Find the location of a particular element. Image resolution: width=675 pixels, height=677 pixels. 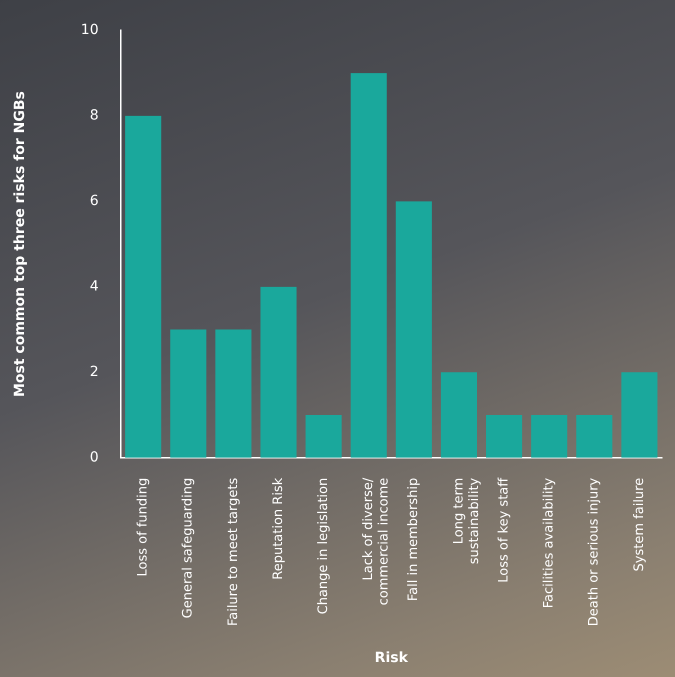

x-tick-label: General safeguarding is located at coordinates (188, 548).